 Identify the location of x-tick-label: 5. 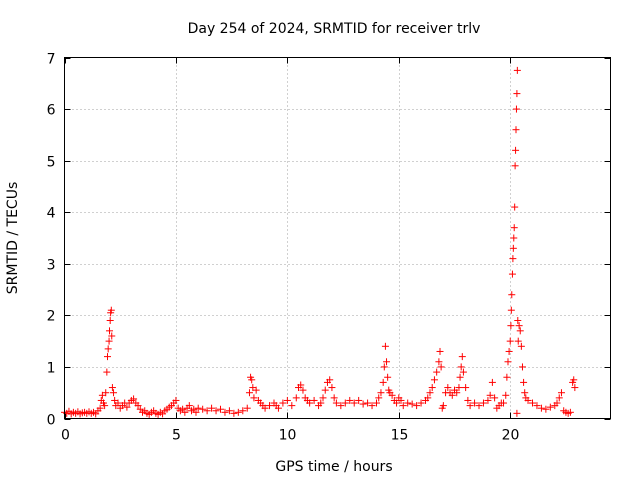
(176, 436).